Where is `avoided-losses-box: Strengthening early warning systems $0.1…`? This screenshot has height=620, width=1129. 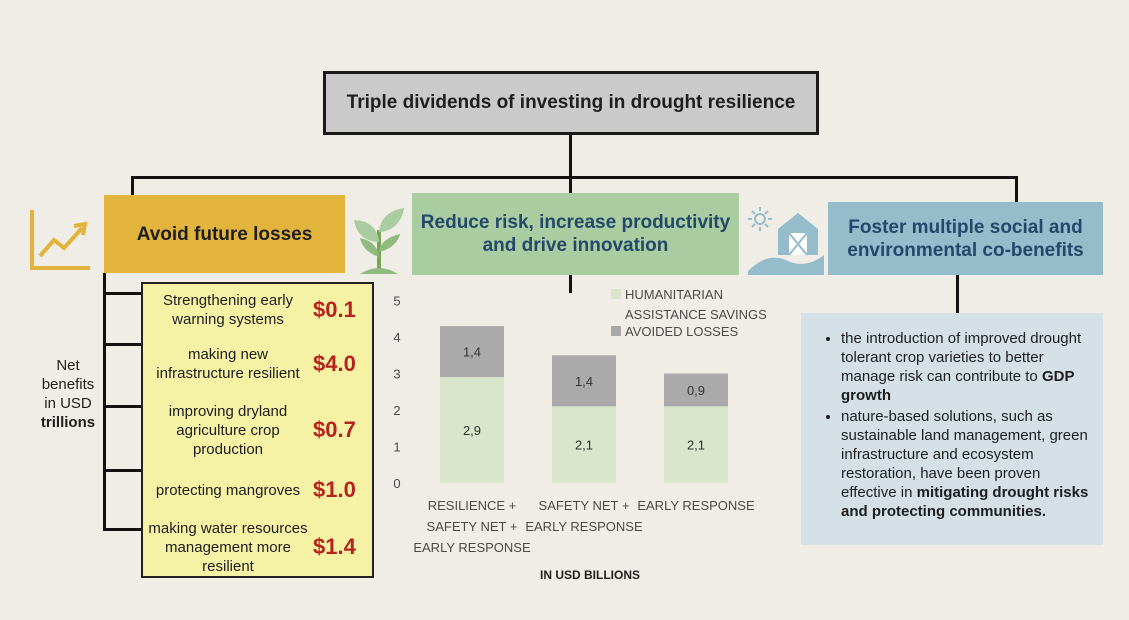 avoided-losses-box: Strengthening early warning systems $0.1… is located at coordinates (257, 430).